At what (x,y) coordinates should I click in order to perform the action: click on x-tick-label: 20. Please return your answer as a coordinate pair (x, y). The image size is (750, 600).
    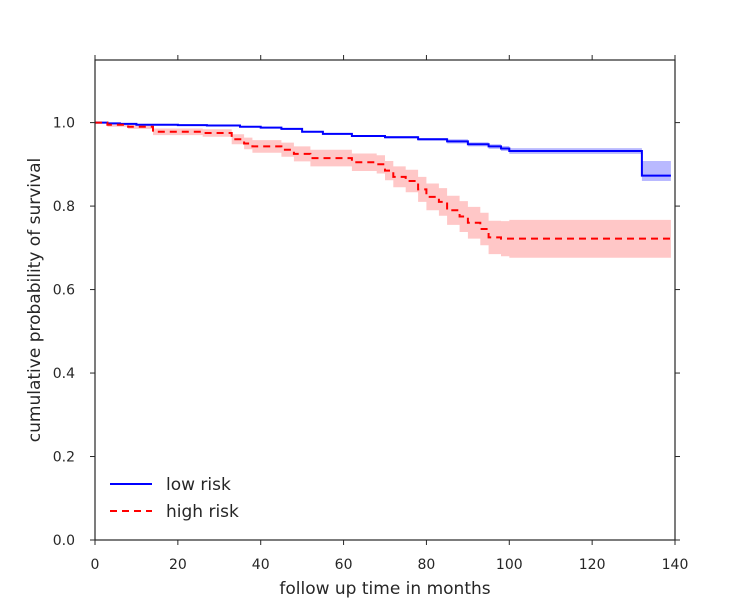
    Looking at the image, I should click on (178, 565).